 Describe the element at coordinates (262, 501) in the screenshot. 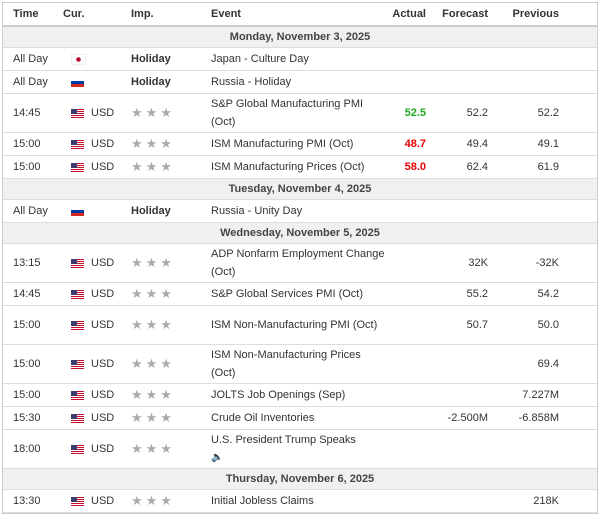

I see `event-title: Initial Jobless Claims` at that location.